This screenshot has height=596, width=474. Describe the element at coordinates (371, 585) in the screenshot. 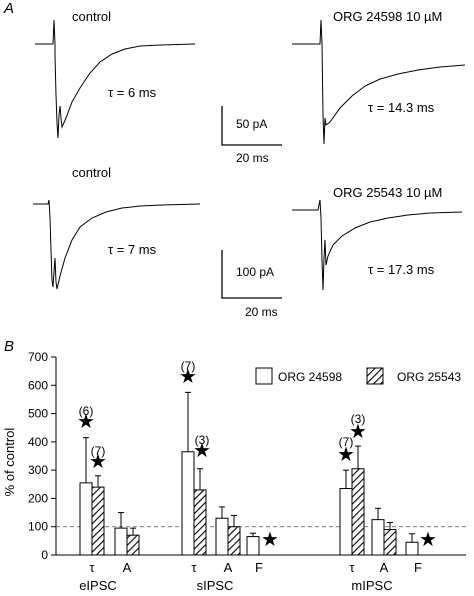

I see `group-label: mIPSC` at that location.